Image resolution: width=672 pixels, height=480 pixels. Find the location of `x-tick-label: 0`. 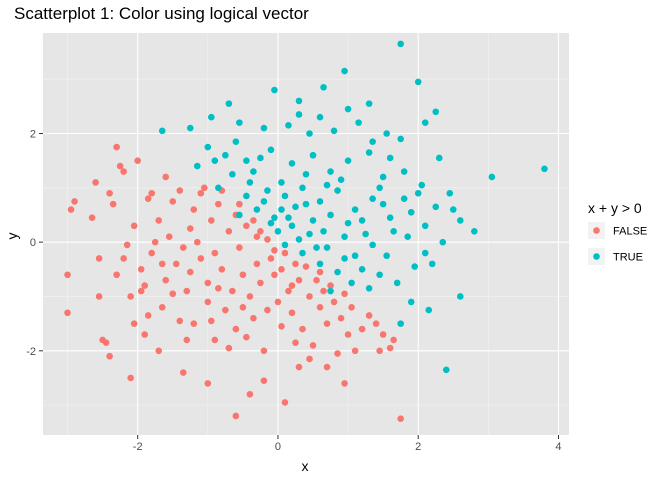

x-tick-label: 0 is located at coordinates (278, 447).